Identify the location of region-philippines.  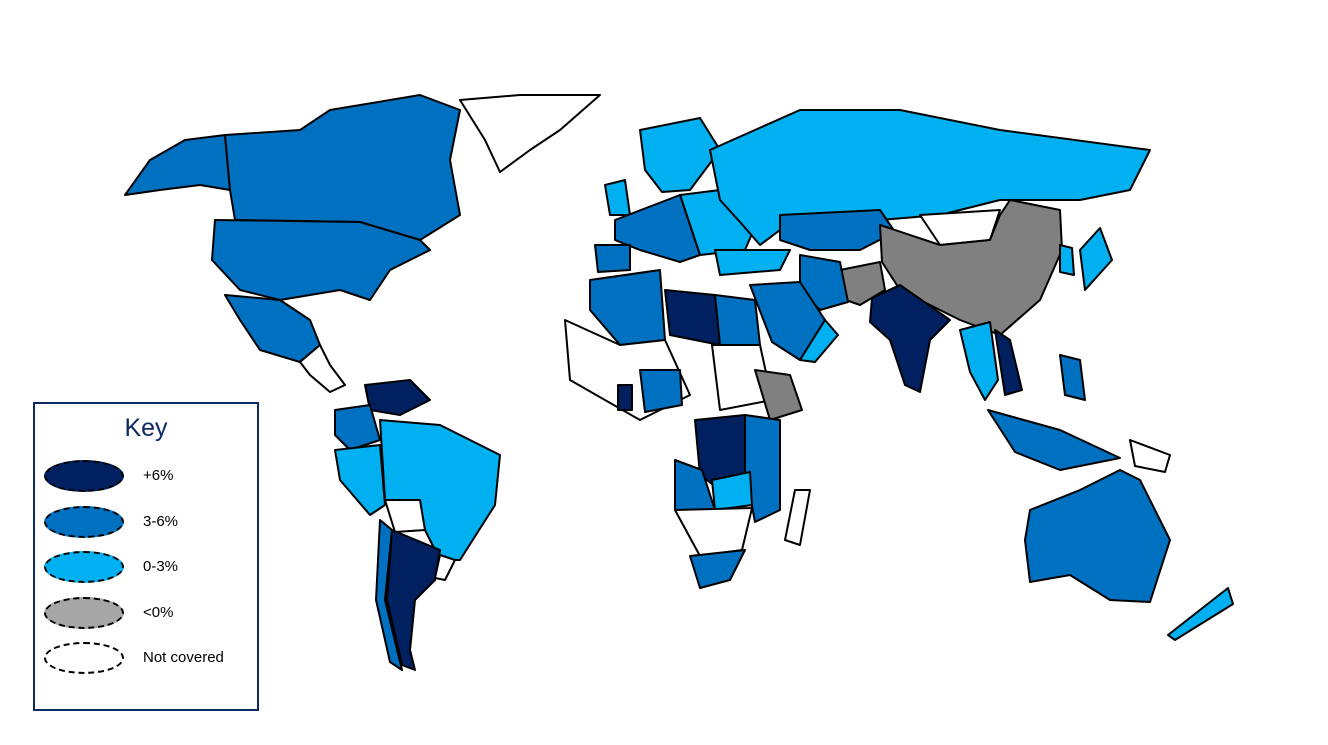
(1072, 377).